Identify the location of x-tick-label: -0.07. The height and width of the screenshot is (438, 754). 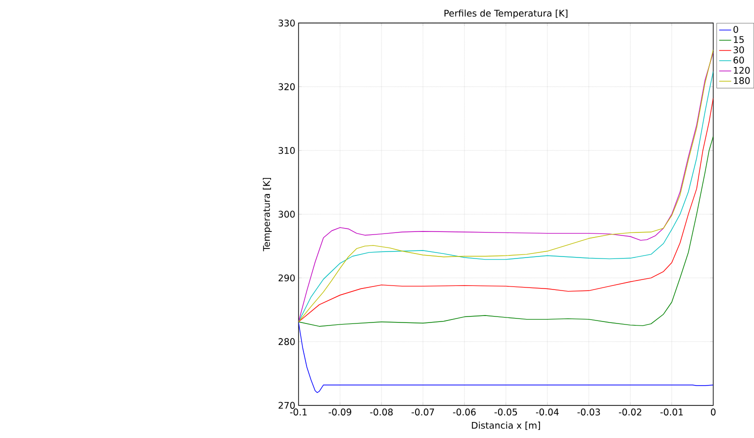
(423, 412).